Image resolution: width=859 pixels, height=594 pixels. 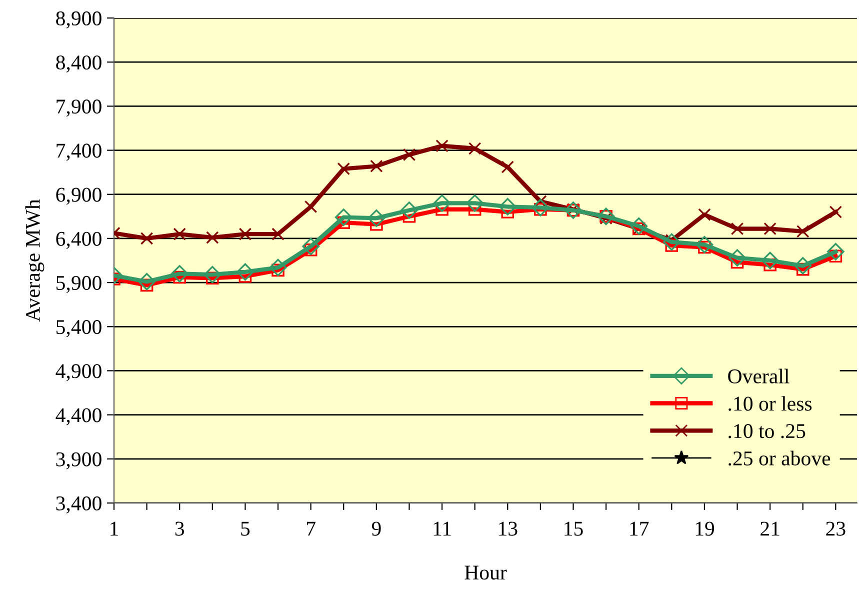 I want to click on y-axis-title: Average MWh, so click(x=34, y=260).